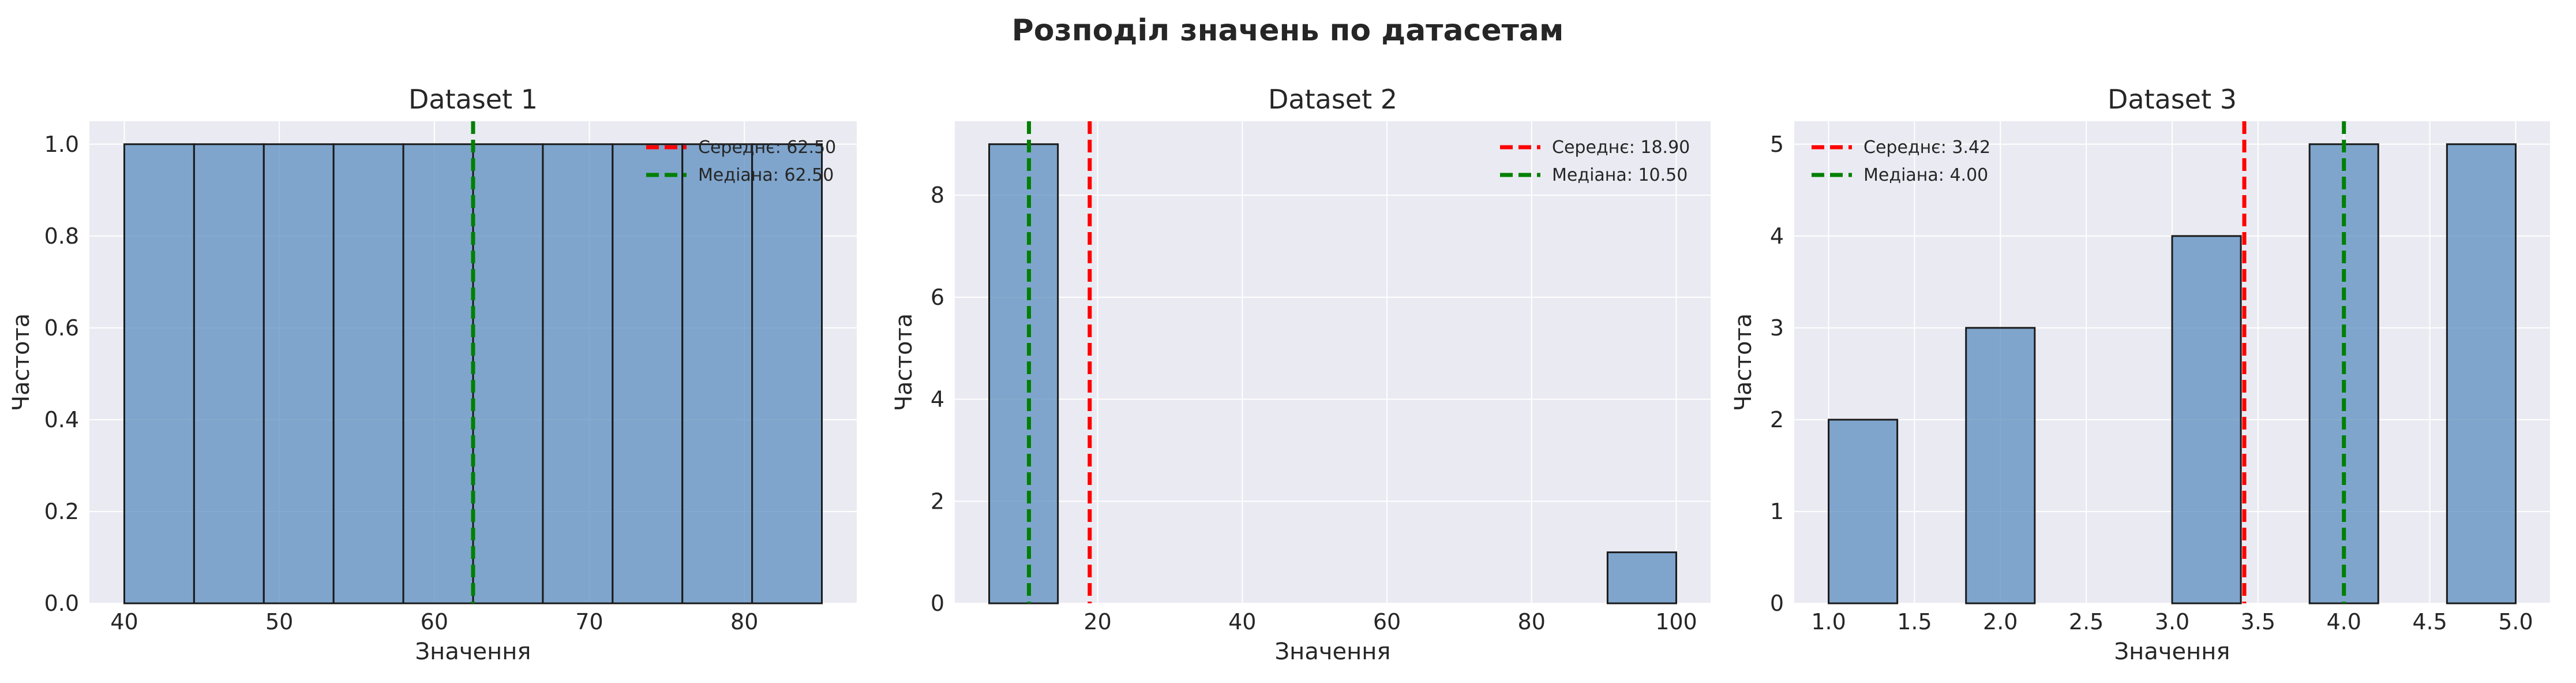 The height and width of the screenshot is (683, 2576). Describe the element at coordinates (473, 99) in the screenshot. I see `subplot-title: Dataset 1` at that location.